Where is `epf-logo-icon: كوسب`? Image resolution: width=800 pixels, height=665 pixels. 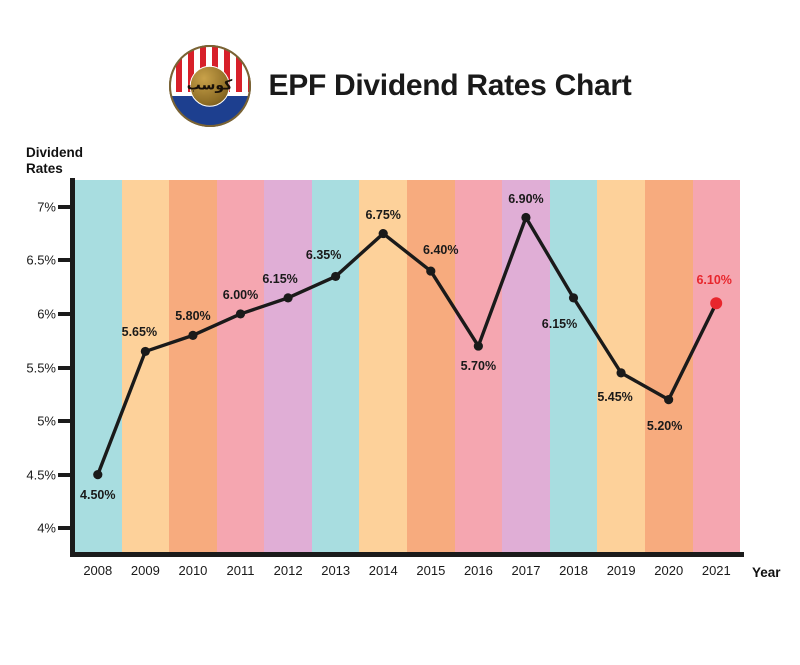 epf-logo-icon: كوسب is located at coordinates (209, 86).